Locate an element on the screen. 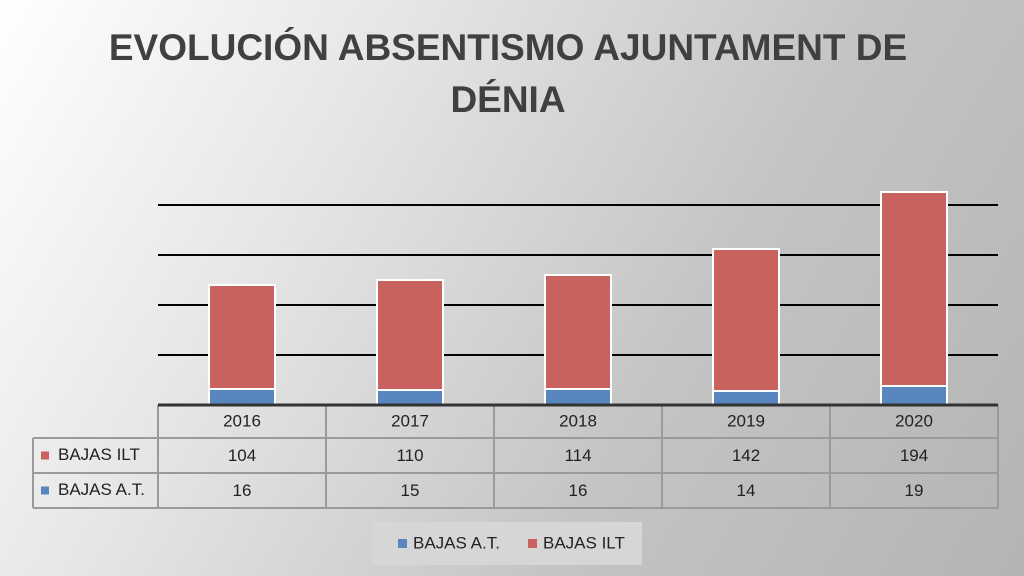 Image resolution: width=1024 pixels, height=576 pixels. x-tick-label: 2020 is located at coordinates (914, 420).